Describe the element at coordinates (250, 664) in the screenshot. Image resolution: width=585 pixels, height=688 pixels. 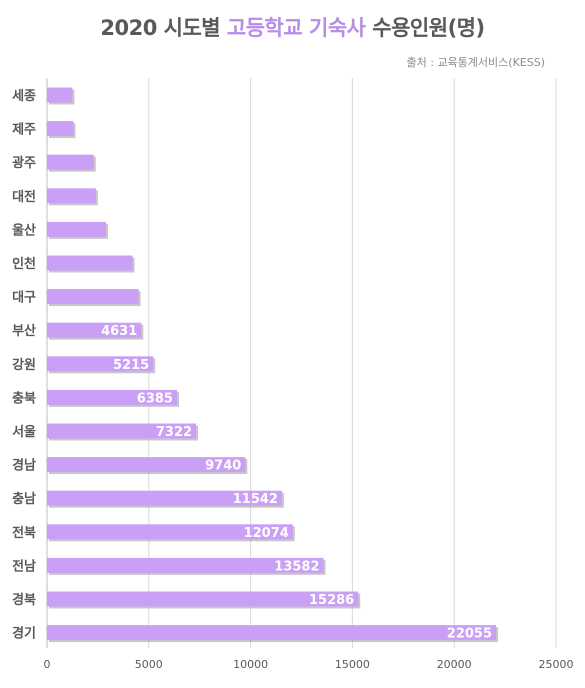
I see `x-tick-label: 10000` at that location.